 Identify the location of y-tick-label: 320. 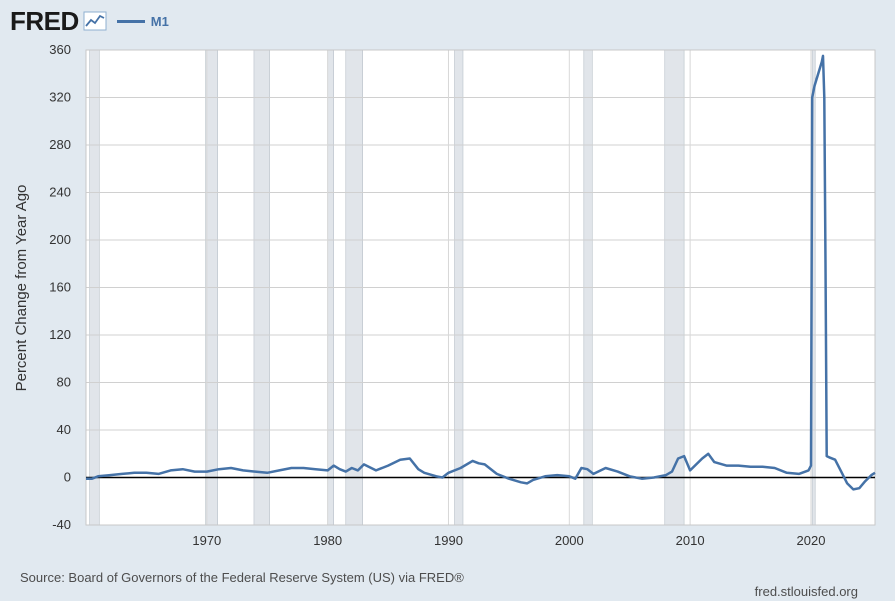
(60, 97).